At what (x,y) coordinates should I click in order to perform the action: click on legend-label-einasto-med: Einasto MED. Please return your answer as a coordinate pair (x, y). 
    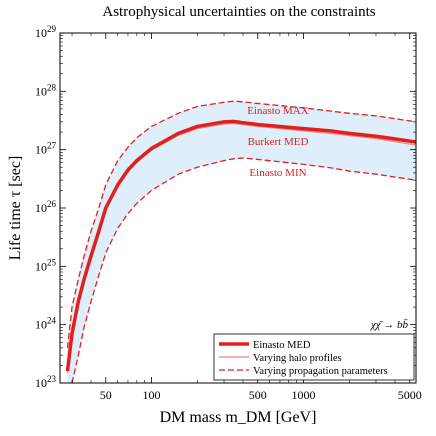
    Looking at the image, I should click on (282, 345).